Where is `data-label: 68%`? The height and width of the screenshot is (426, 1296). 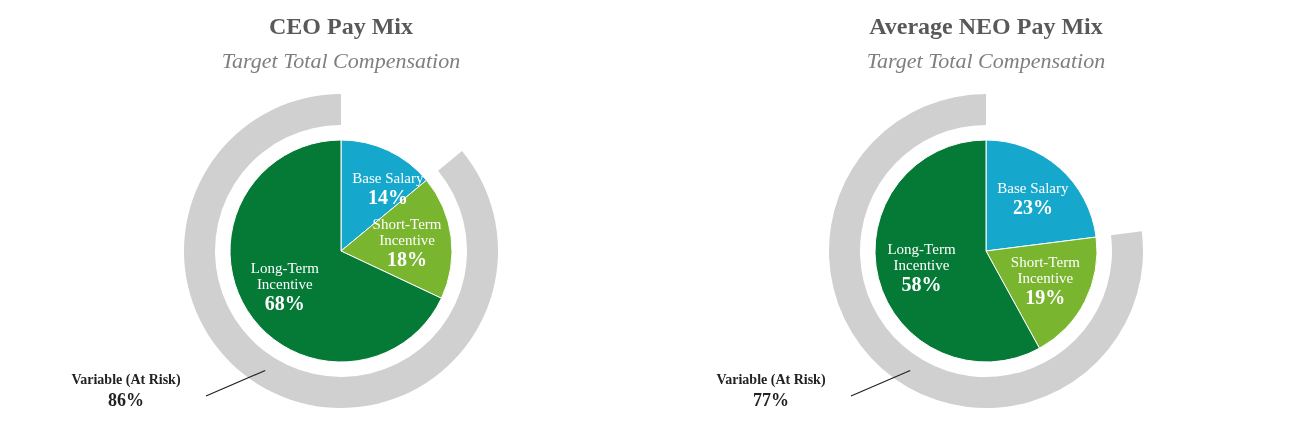 data-label: 68% is located at coordinates (284, 302).